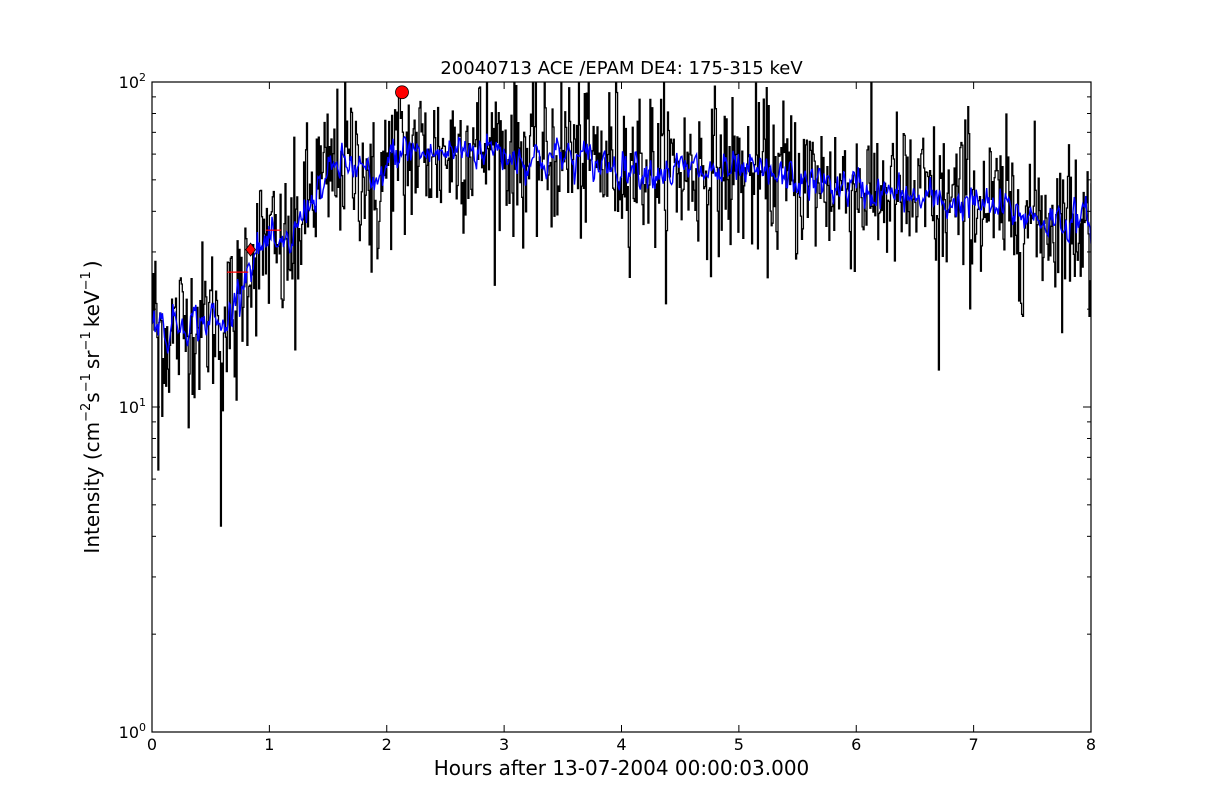 Image resolution: width=1212 pixels, height=812 pixels. I want to click on x-tick-label: 0, so click(152, 744).